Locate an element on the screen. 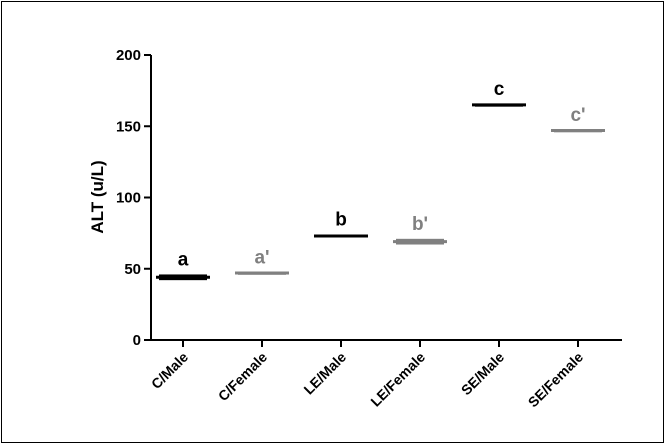 The image size is (667, 445). x-tick-label: LE/Male is located at coordinates (324, 373).